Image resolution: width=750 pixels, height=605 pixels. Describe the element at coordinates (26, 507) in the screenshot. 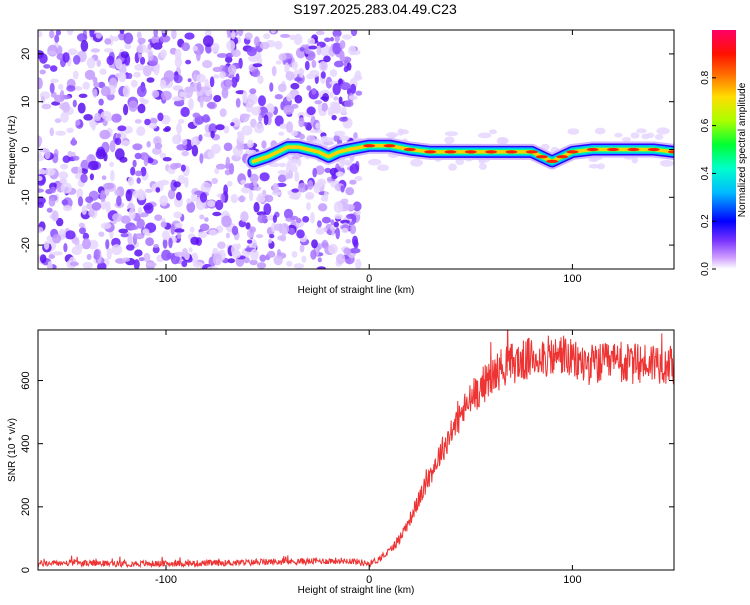

I see `y-tick-label: 200` at that location.